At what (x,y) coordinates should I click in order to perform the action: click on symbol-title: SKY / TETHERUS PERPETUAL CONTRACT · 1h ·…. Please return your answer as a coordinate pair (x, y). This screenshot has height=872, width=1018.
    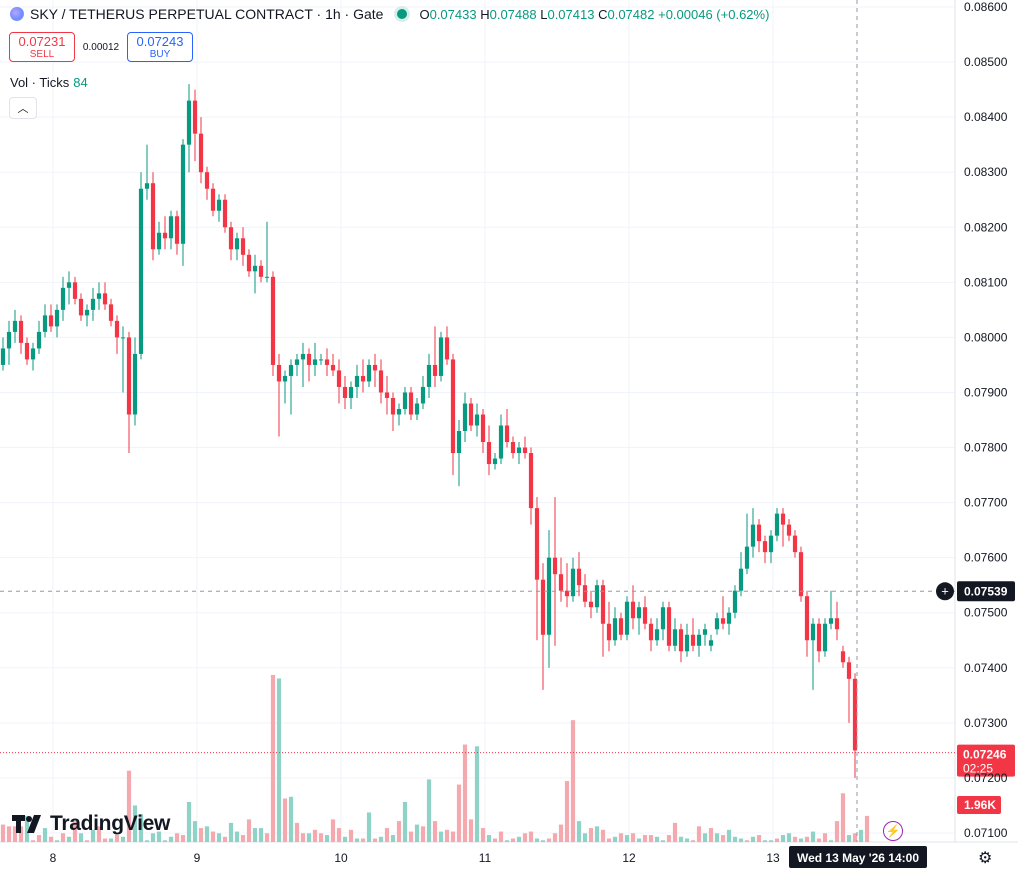
    Looking at the image, I should click on (207, 14).